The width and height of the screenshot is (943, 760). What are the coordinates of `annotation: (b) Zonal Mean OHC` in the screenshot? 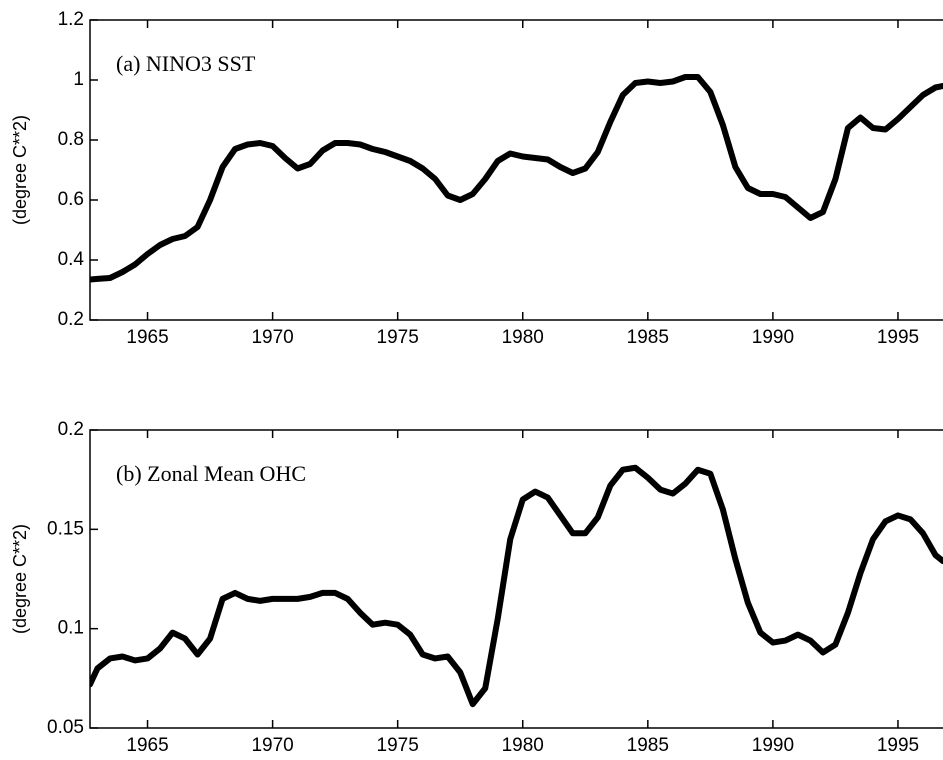 It's located at (211, 473).